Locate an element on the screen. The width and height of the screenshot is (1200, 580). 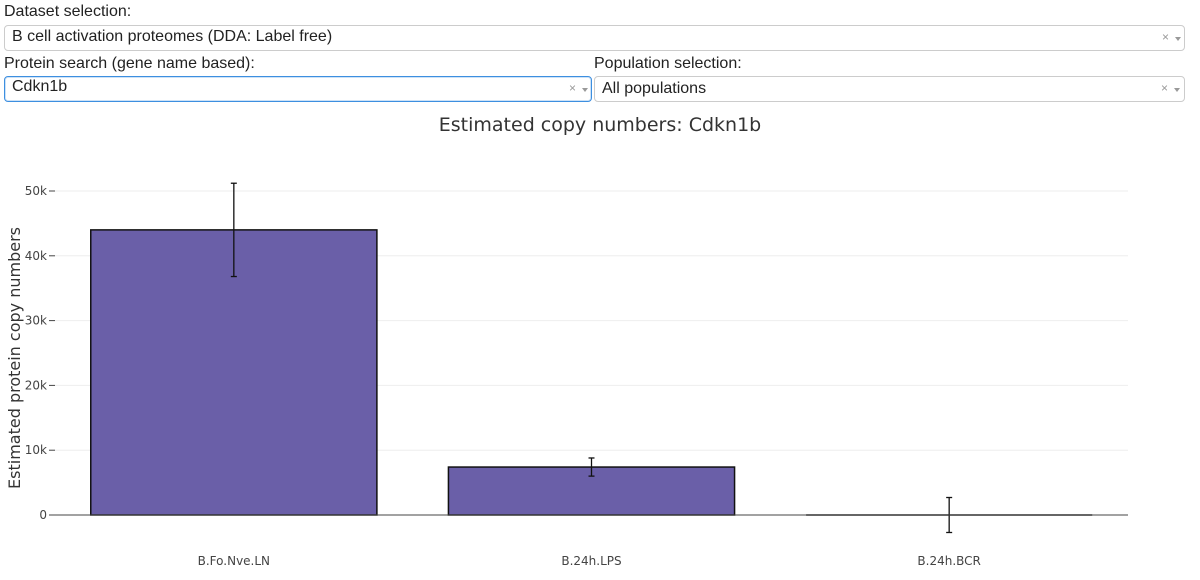
x-tick-label: B.24h.LPS is located at coordinates (591, 561).